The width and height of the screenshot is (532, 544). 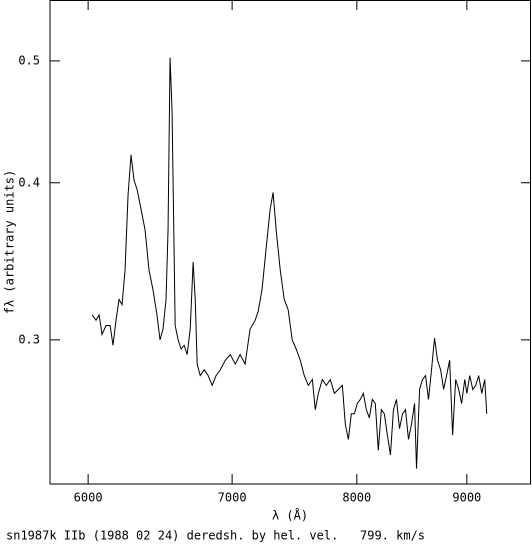 I want to click on y-axis-label: fλ (arbitrary units), so click(x=10, y=242).